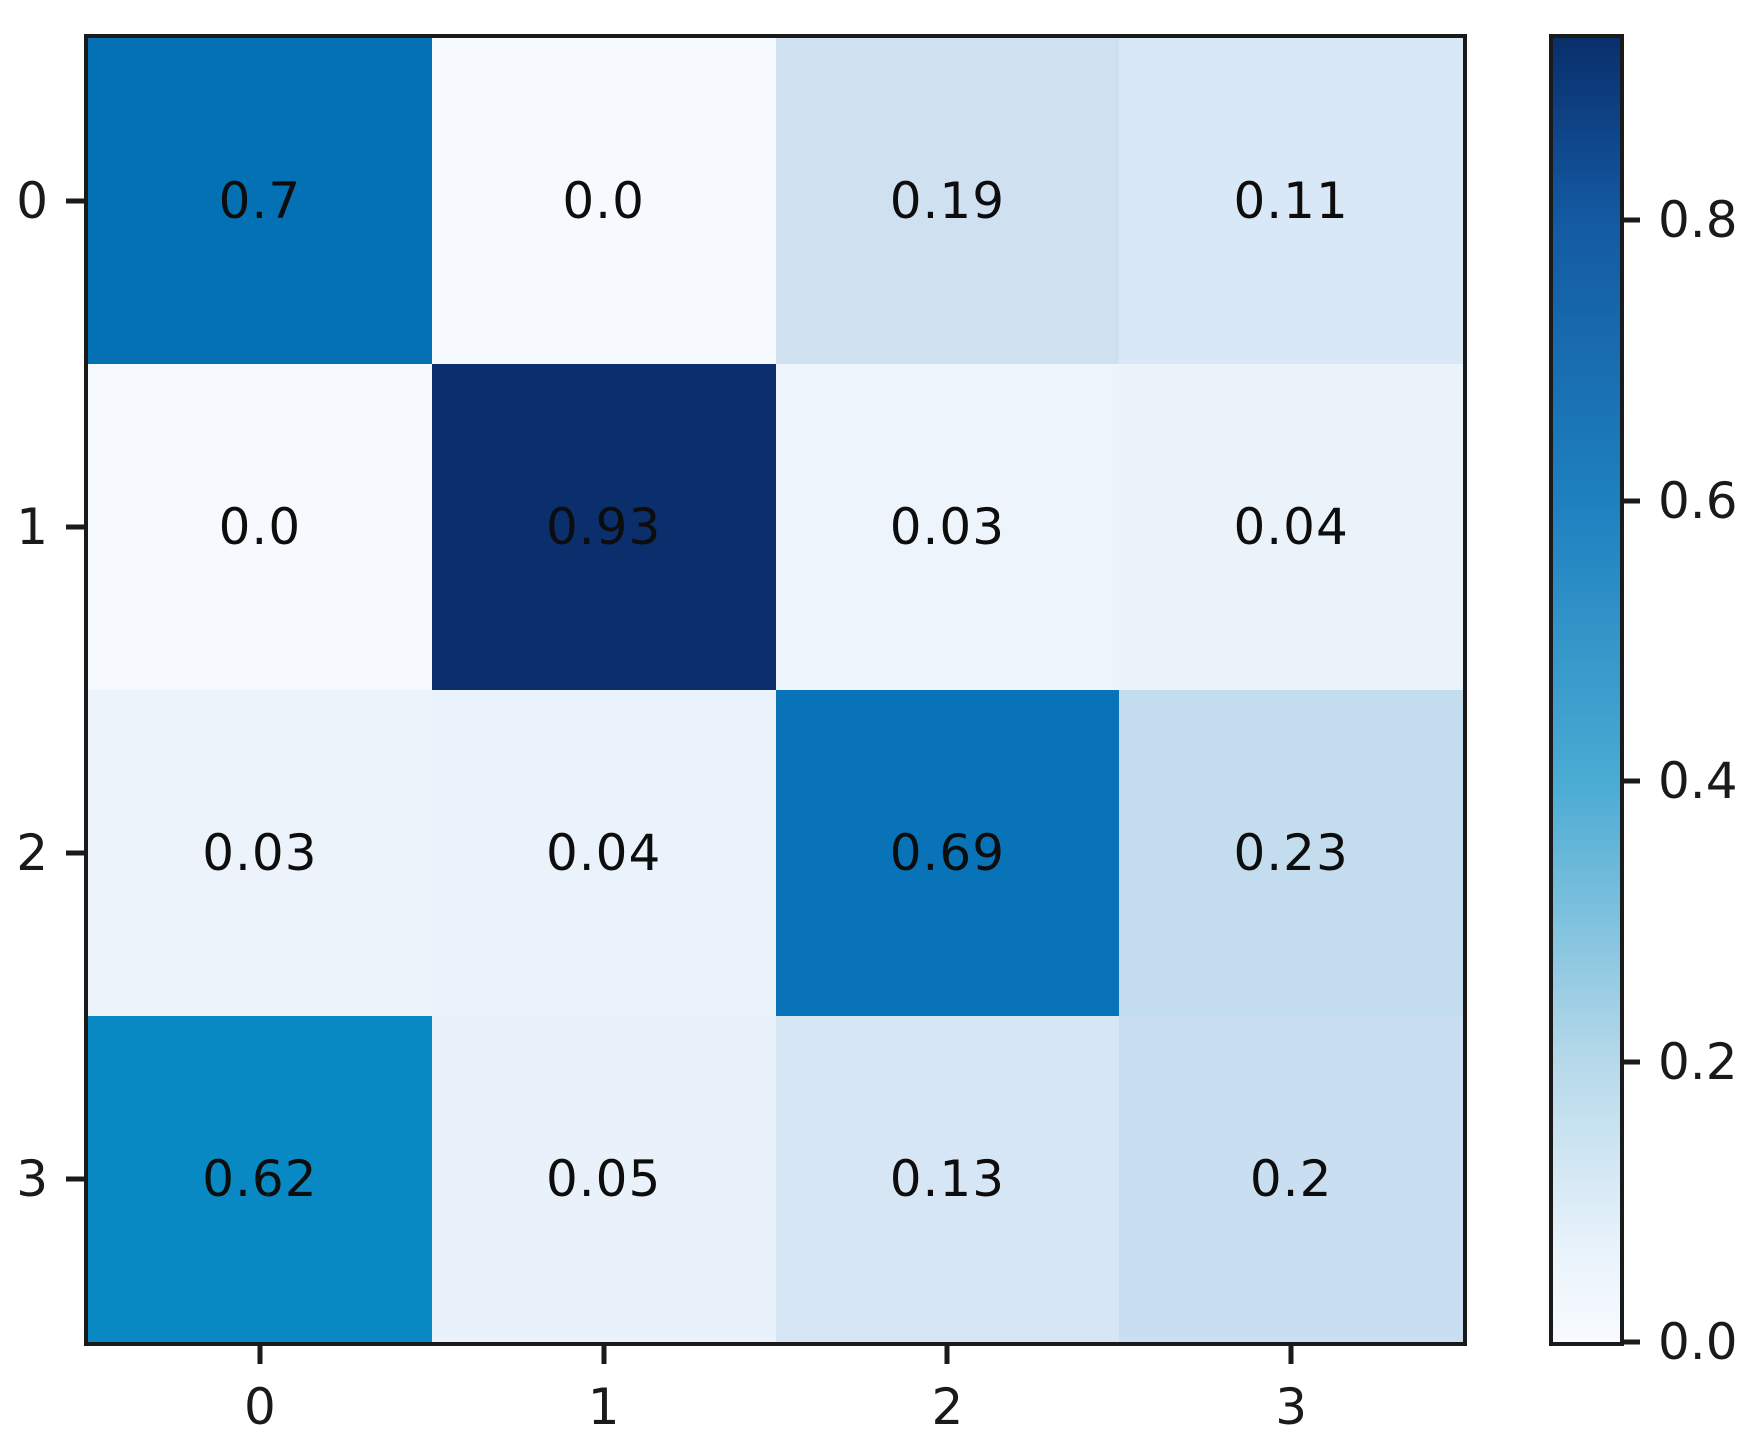 This screenshot has height=1448, width=1764. I want to click on heatmap-cell-r3c3: 0.2, so click(1291, 1179).